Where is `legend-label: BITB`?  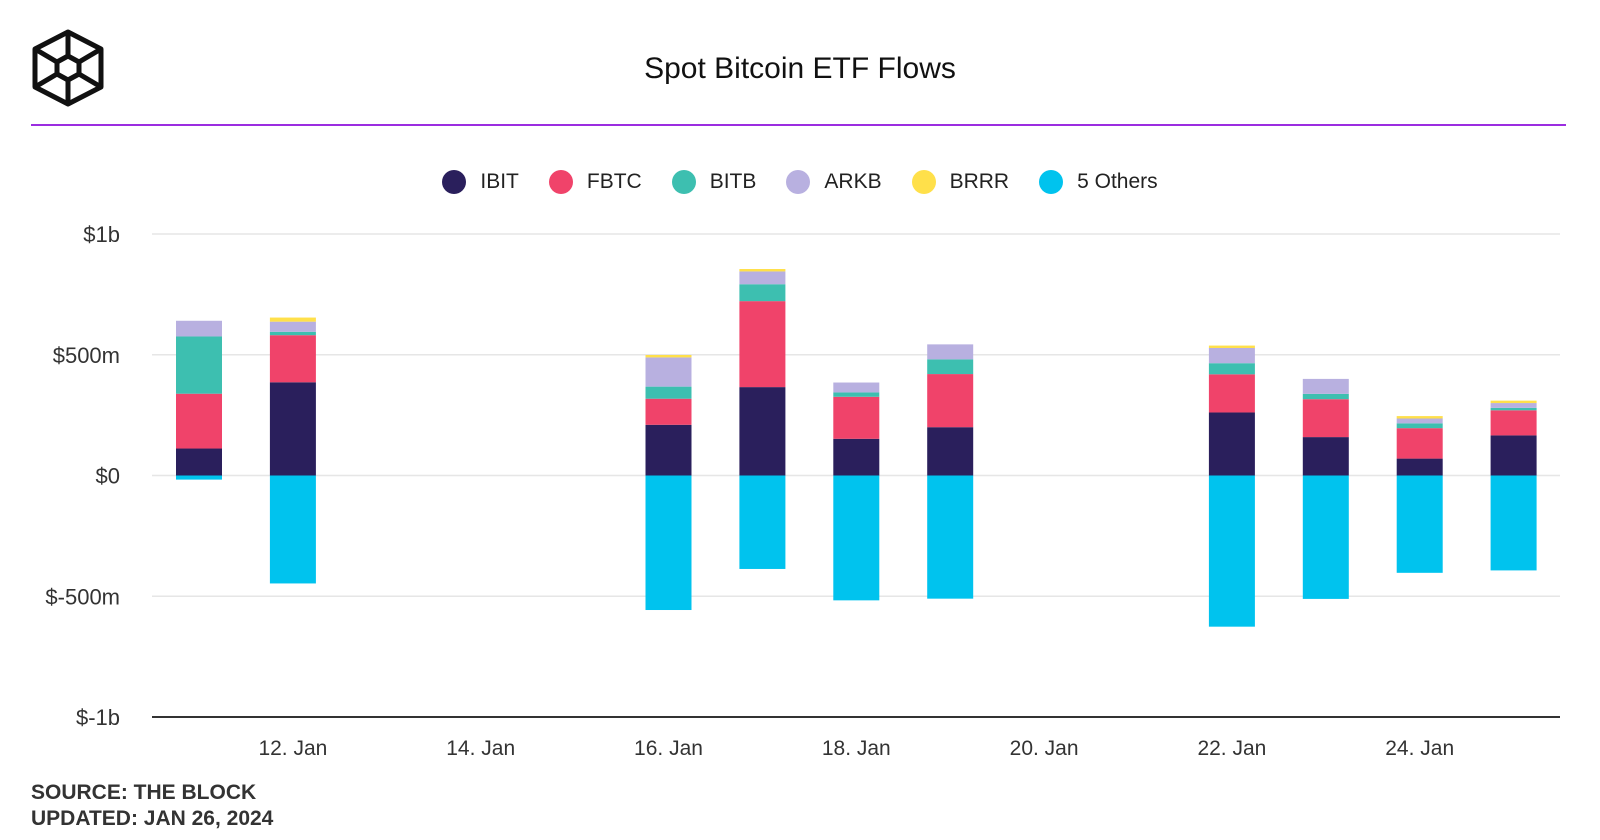
legend-label: BITB is located at coordinates (733, 181).